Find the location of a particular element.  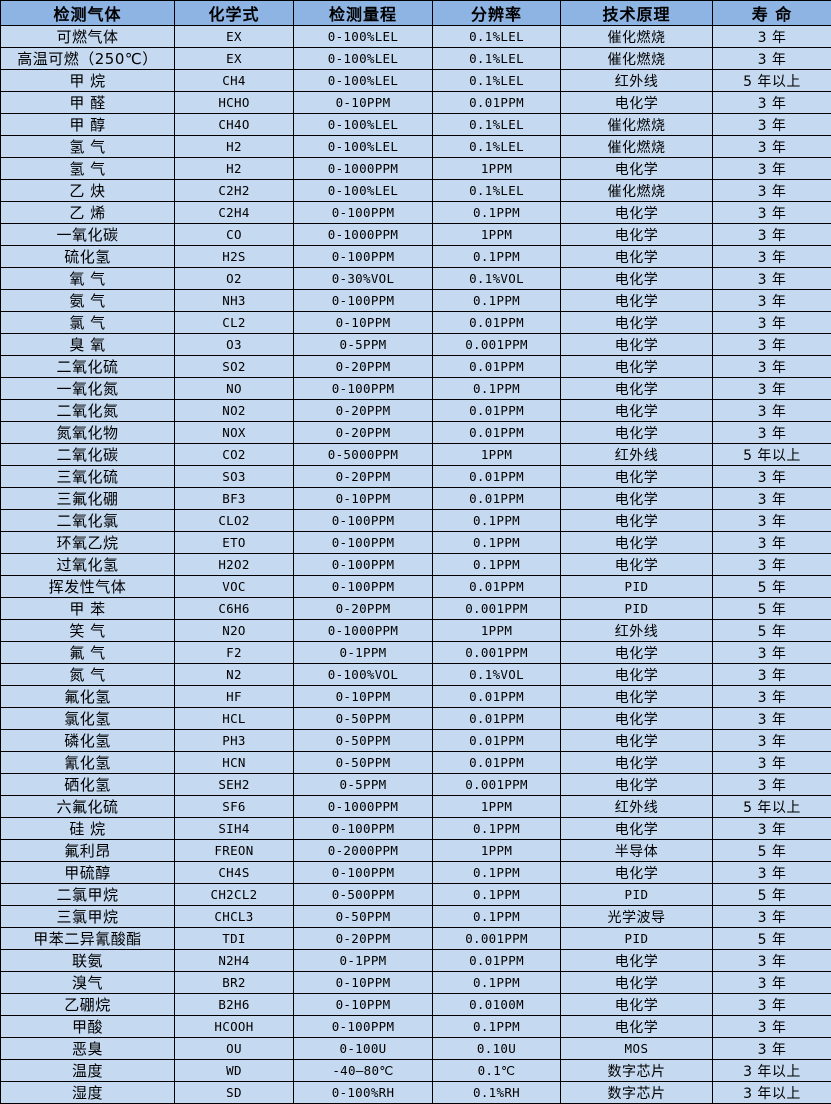

cell-formula: F2 is located at coordinates (234, 653).